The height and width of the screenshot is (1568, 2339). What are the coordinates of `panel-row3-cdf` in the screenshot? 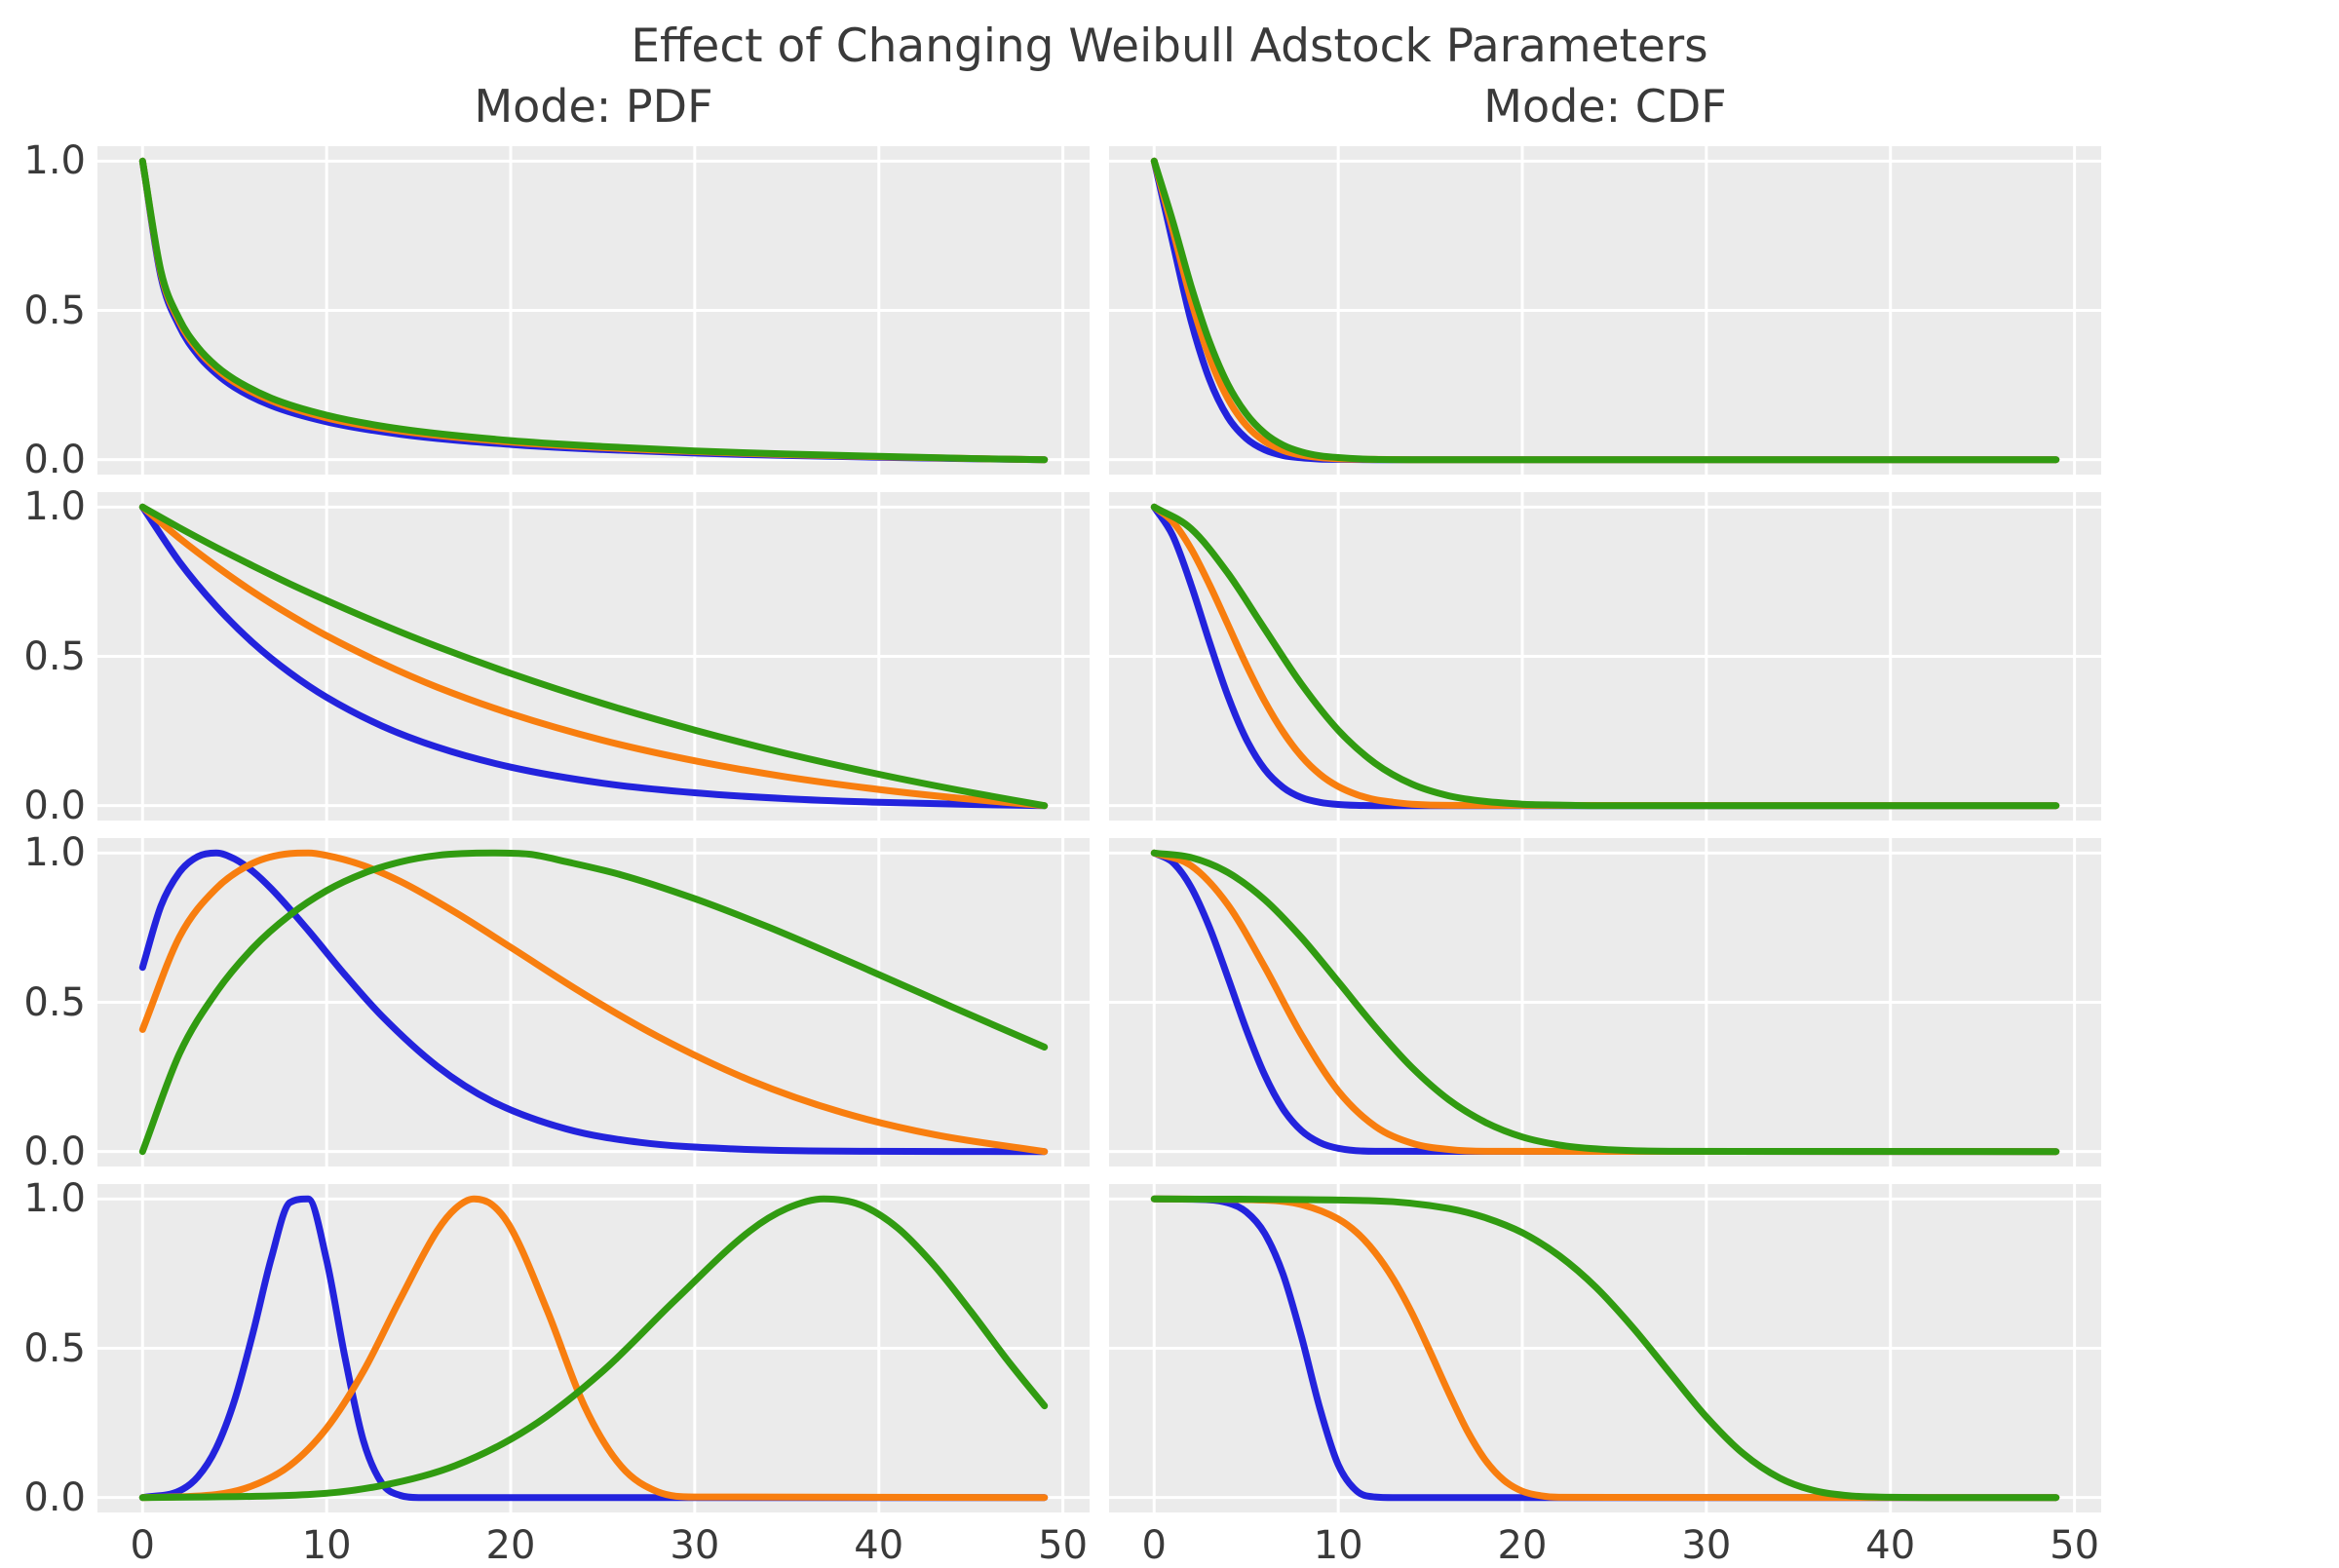 It's located at (1605, 1002).